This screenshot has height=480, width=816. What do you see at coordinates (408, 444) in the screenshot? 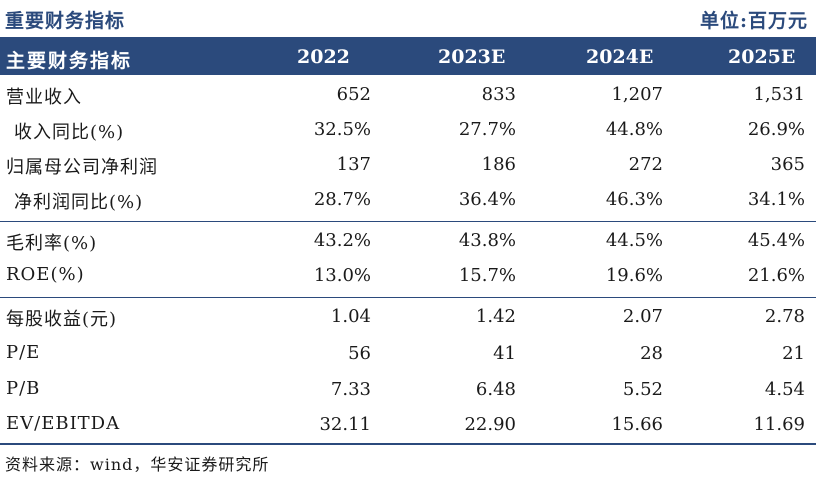
I see `table-bottom-border` at bounding box center [408, 444].